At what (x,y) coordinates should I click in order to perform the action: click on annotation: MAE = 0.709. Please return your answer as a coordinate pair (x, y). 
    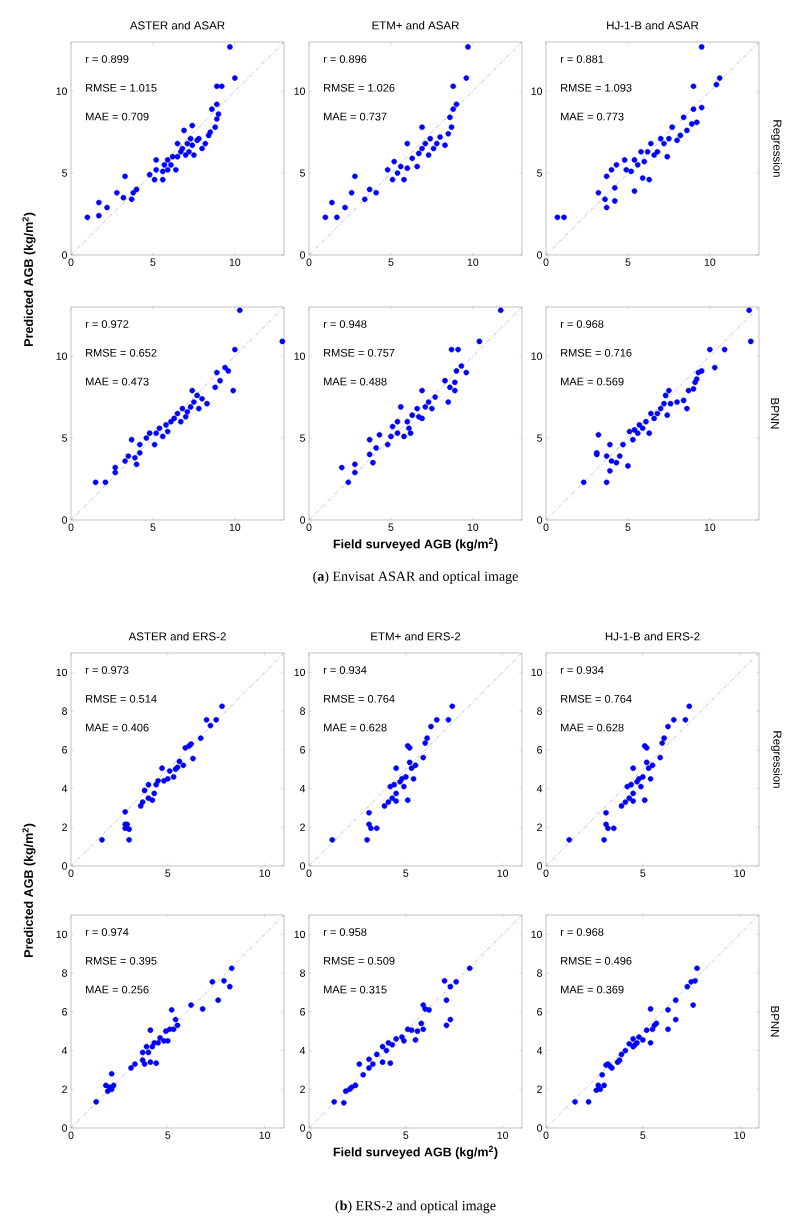
    Looking at the image, I should click on (117, 116).